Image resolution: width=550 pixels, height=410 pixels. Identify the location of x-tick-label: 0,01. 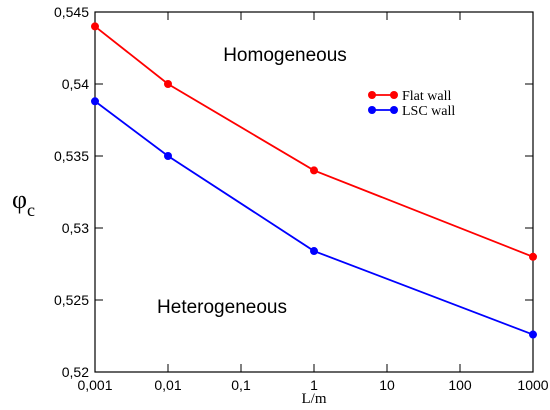
(167, 385).